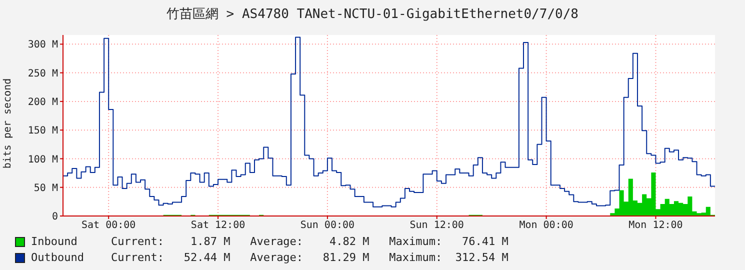 Image resolution: width=745 pixels, height=270 pixels. I want to click on x-tick-label: Sun 00:00, so click(327, 226).